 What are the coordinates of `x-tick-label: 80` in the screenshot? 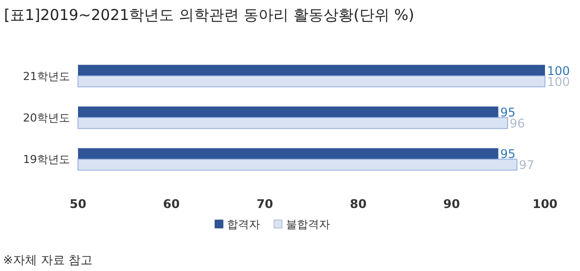 It's located at (358, 204).